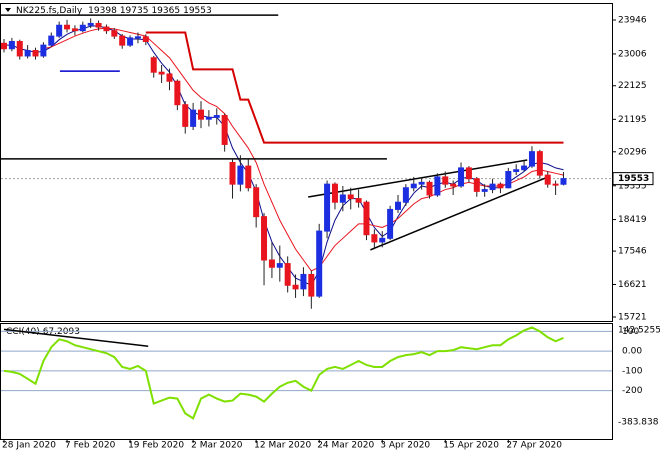  What do you see at coordinates (534, 445) in the screenshot?
I see `x-tick-label: 27 Apr 2020` at bounding box center [534, 445].